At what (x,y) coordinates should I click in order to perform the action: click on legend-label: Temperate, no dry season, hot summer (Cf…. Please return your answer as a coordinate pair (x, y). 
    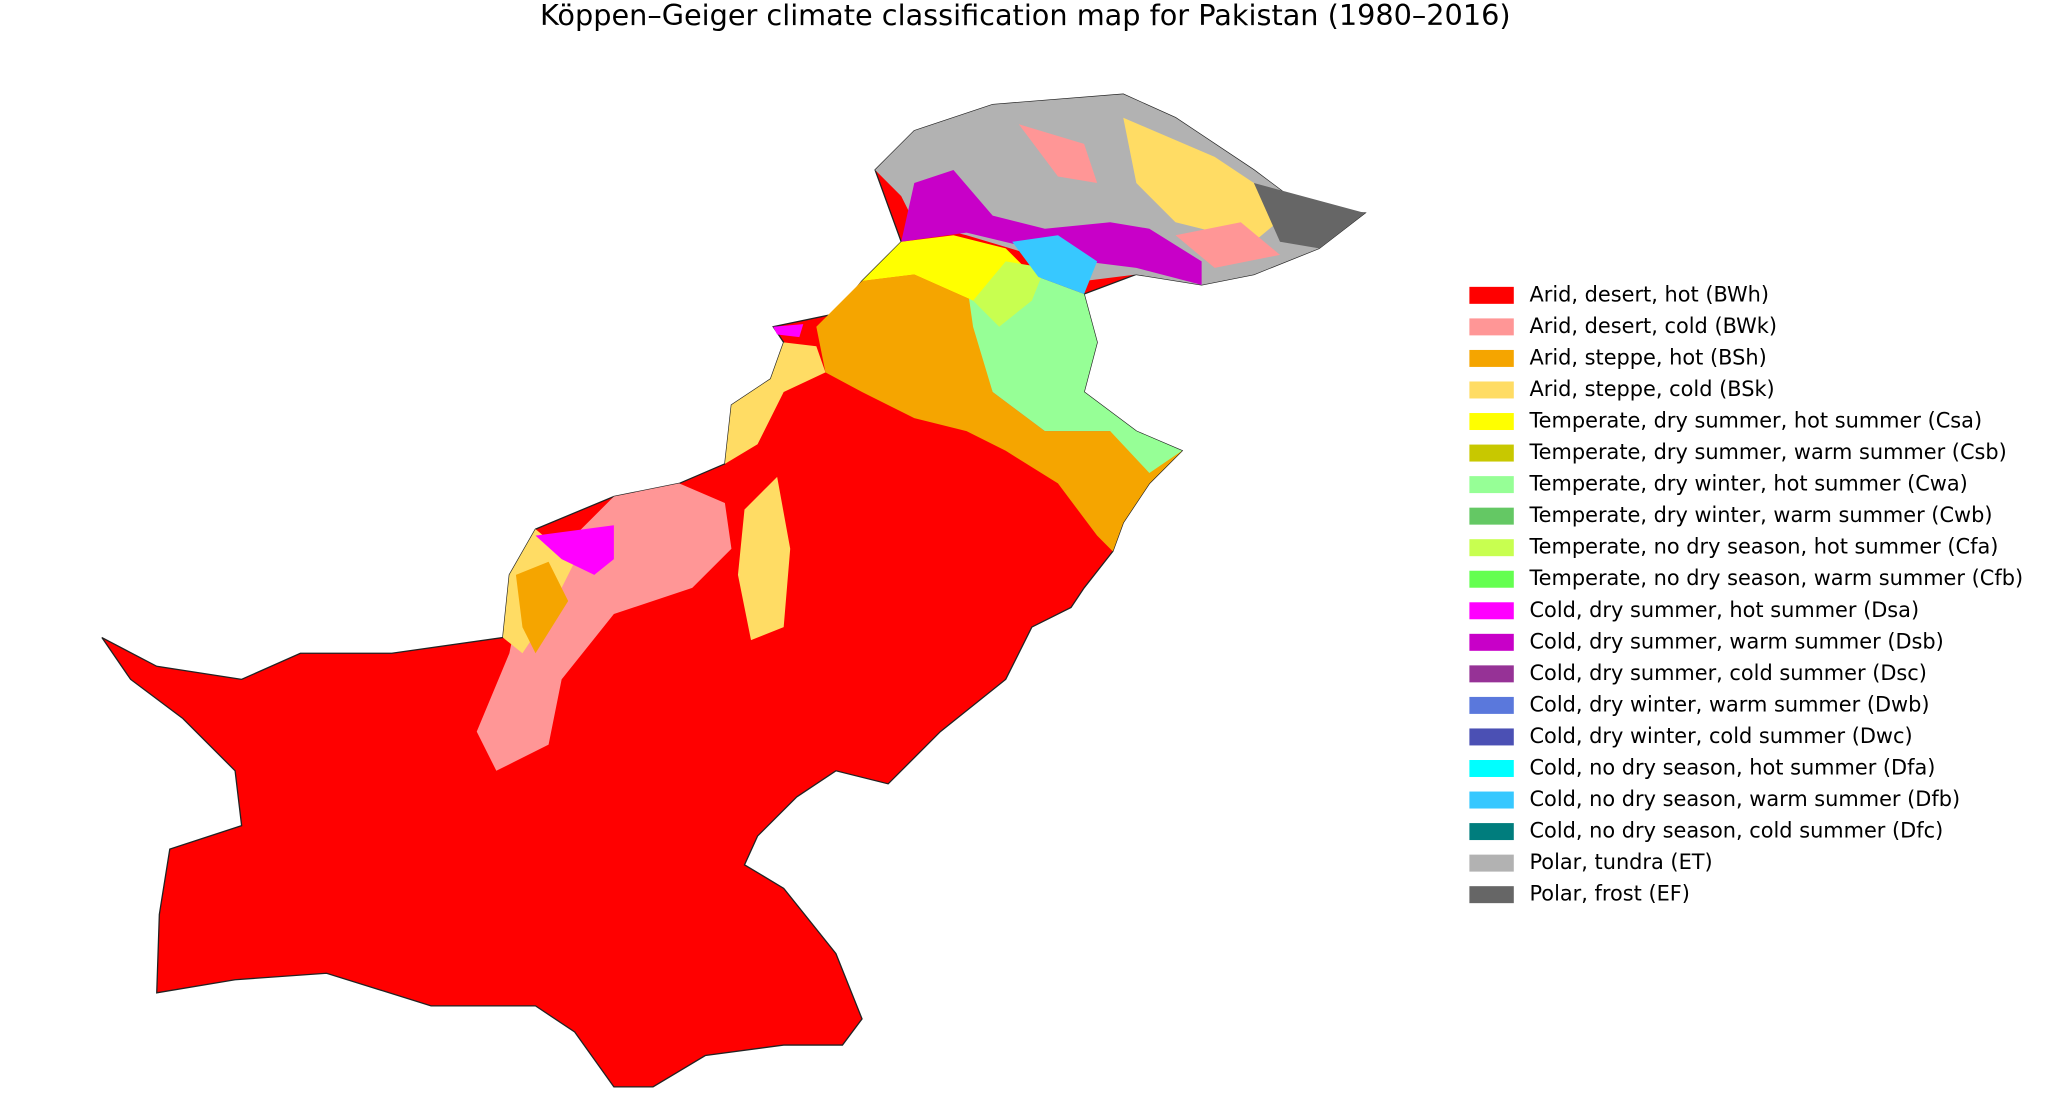
    Looking at the image, I should click on (1763, 547).